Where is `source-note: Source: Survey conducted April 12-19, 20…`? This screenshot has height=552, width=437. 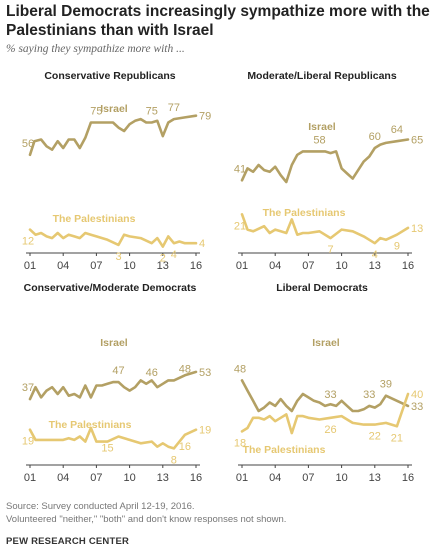
source-note: Source: Survey conducted April 12-19, 20… is located at coordinates (100, 506).